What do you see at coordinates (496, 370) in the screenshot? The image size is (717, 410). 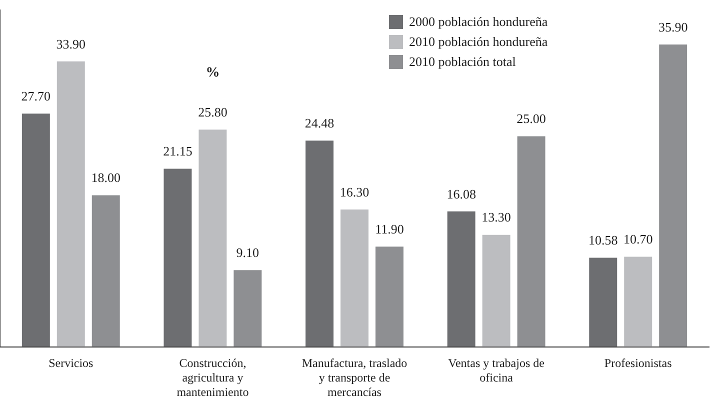 I see `x-tick-label: Ventas y trabajos de oficina` at bounding box center [496, 370].